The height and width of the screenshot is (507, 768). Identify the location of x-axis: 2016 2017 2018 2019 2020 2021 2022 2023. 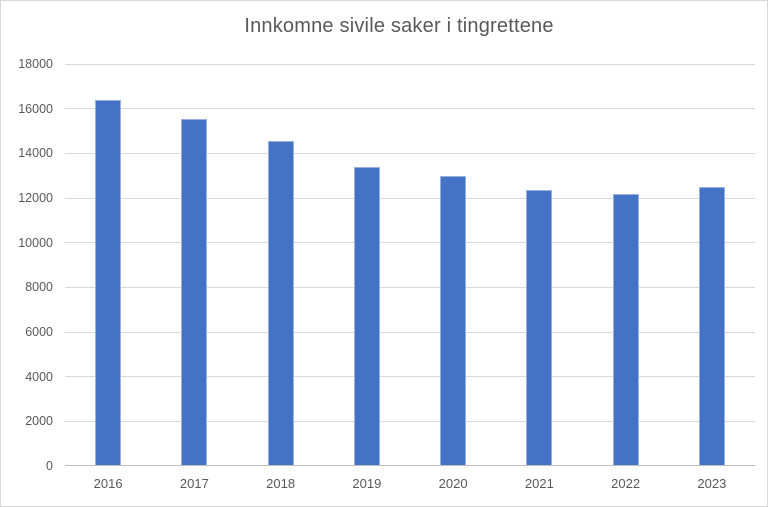
(410, 486).